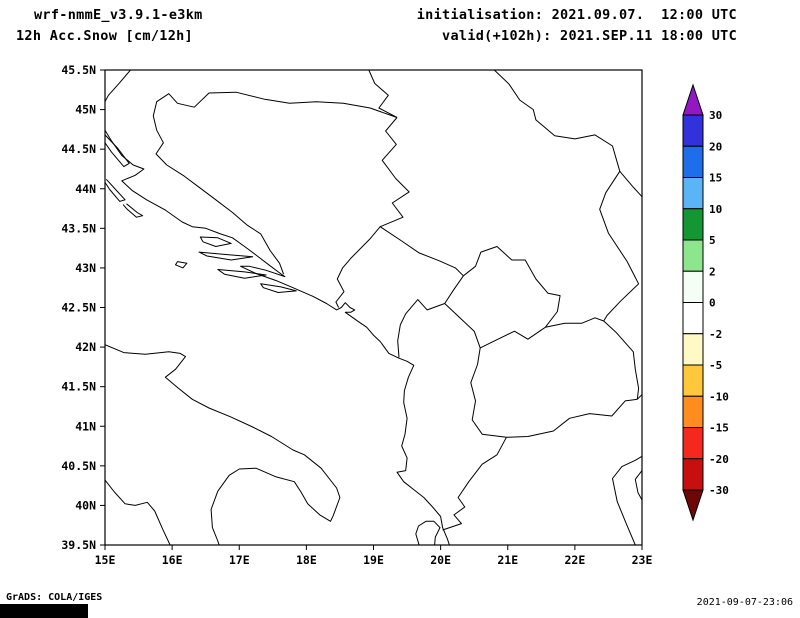 The image size is (800, 618). What do you see at coordinates (507, 560) in the screenshot?
I see `lon-tick-label: 21E` at bounding box center [507, 560].